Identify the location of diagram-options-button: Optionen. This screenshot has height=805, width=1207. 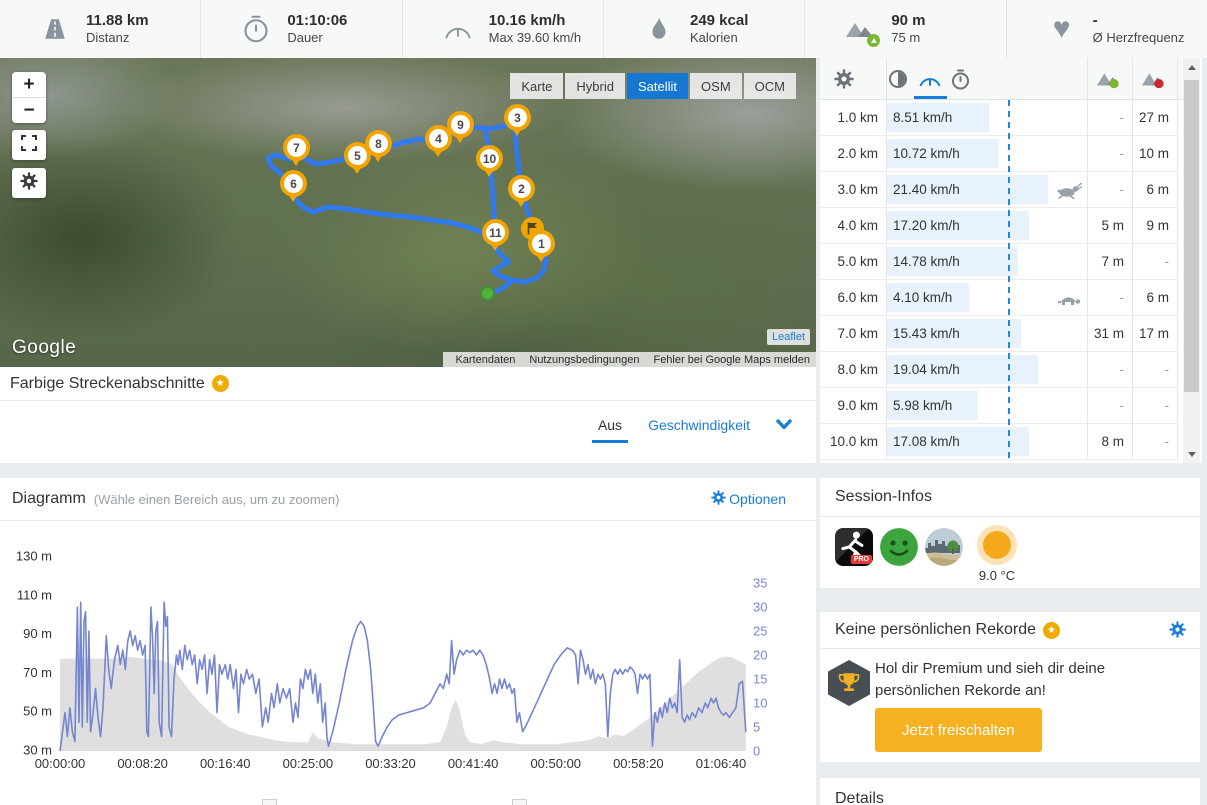
(748, 499).